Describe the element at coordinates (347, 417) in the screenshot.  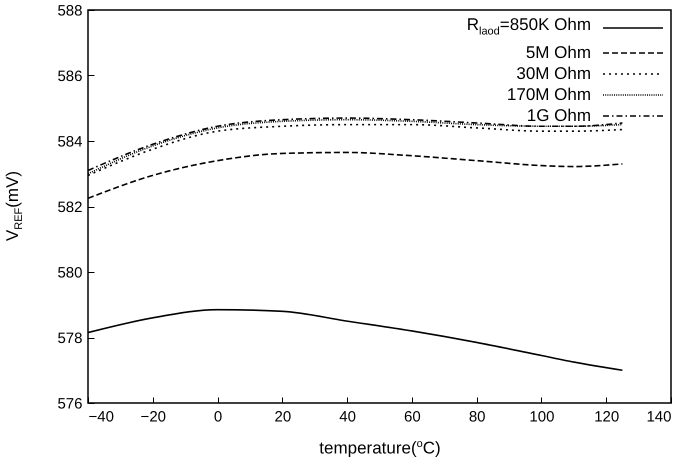
I see `x-tick-label: 40` at that location.